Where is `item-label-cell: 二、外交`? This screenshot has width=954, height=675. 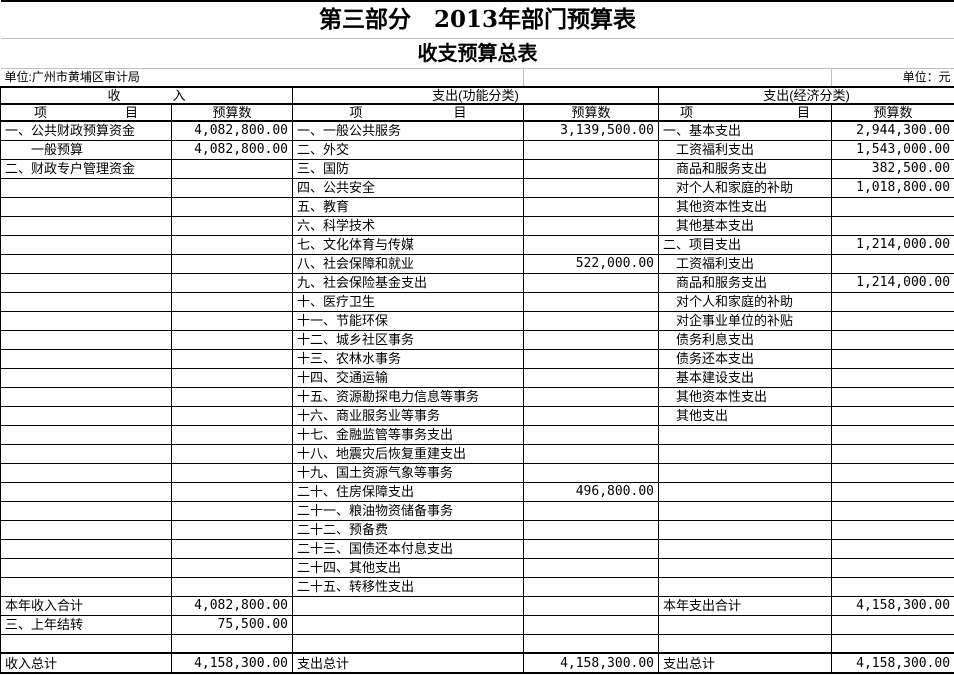
item-label-cell: 二、外交 is located at coordinates (408, 149).